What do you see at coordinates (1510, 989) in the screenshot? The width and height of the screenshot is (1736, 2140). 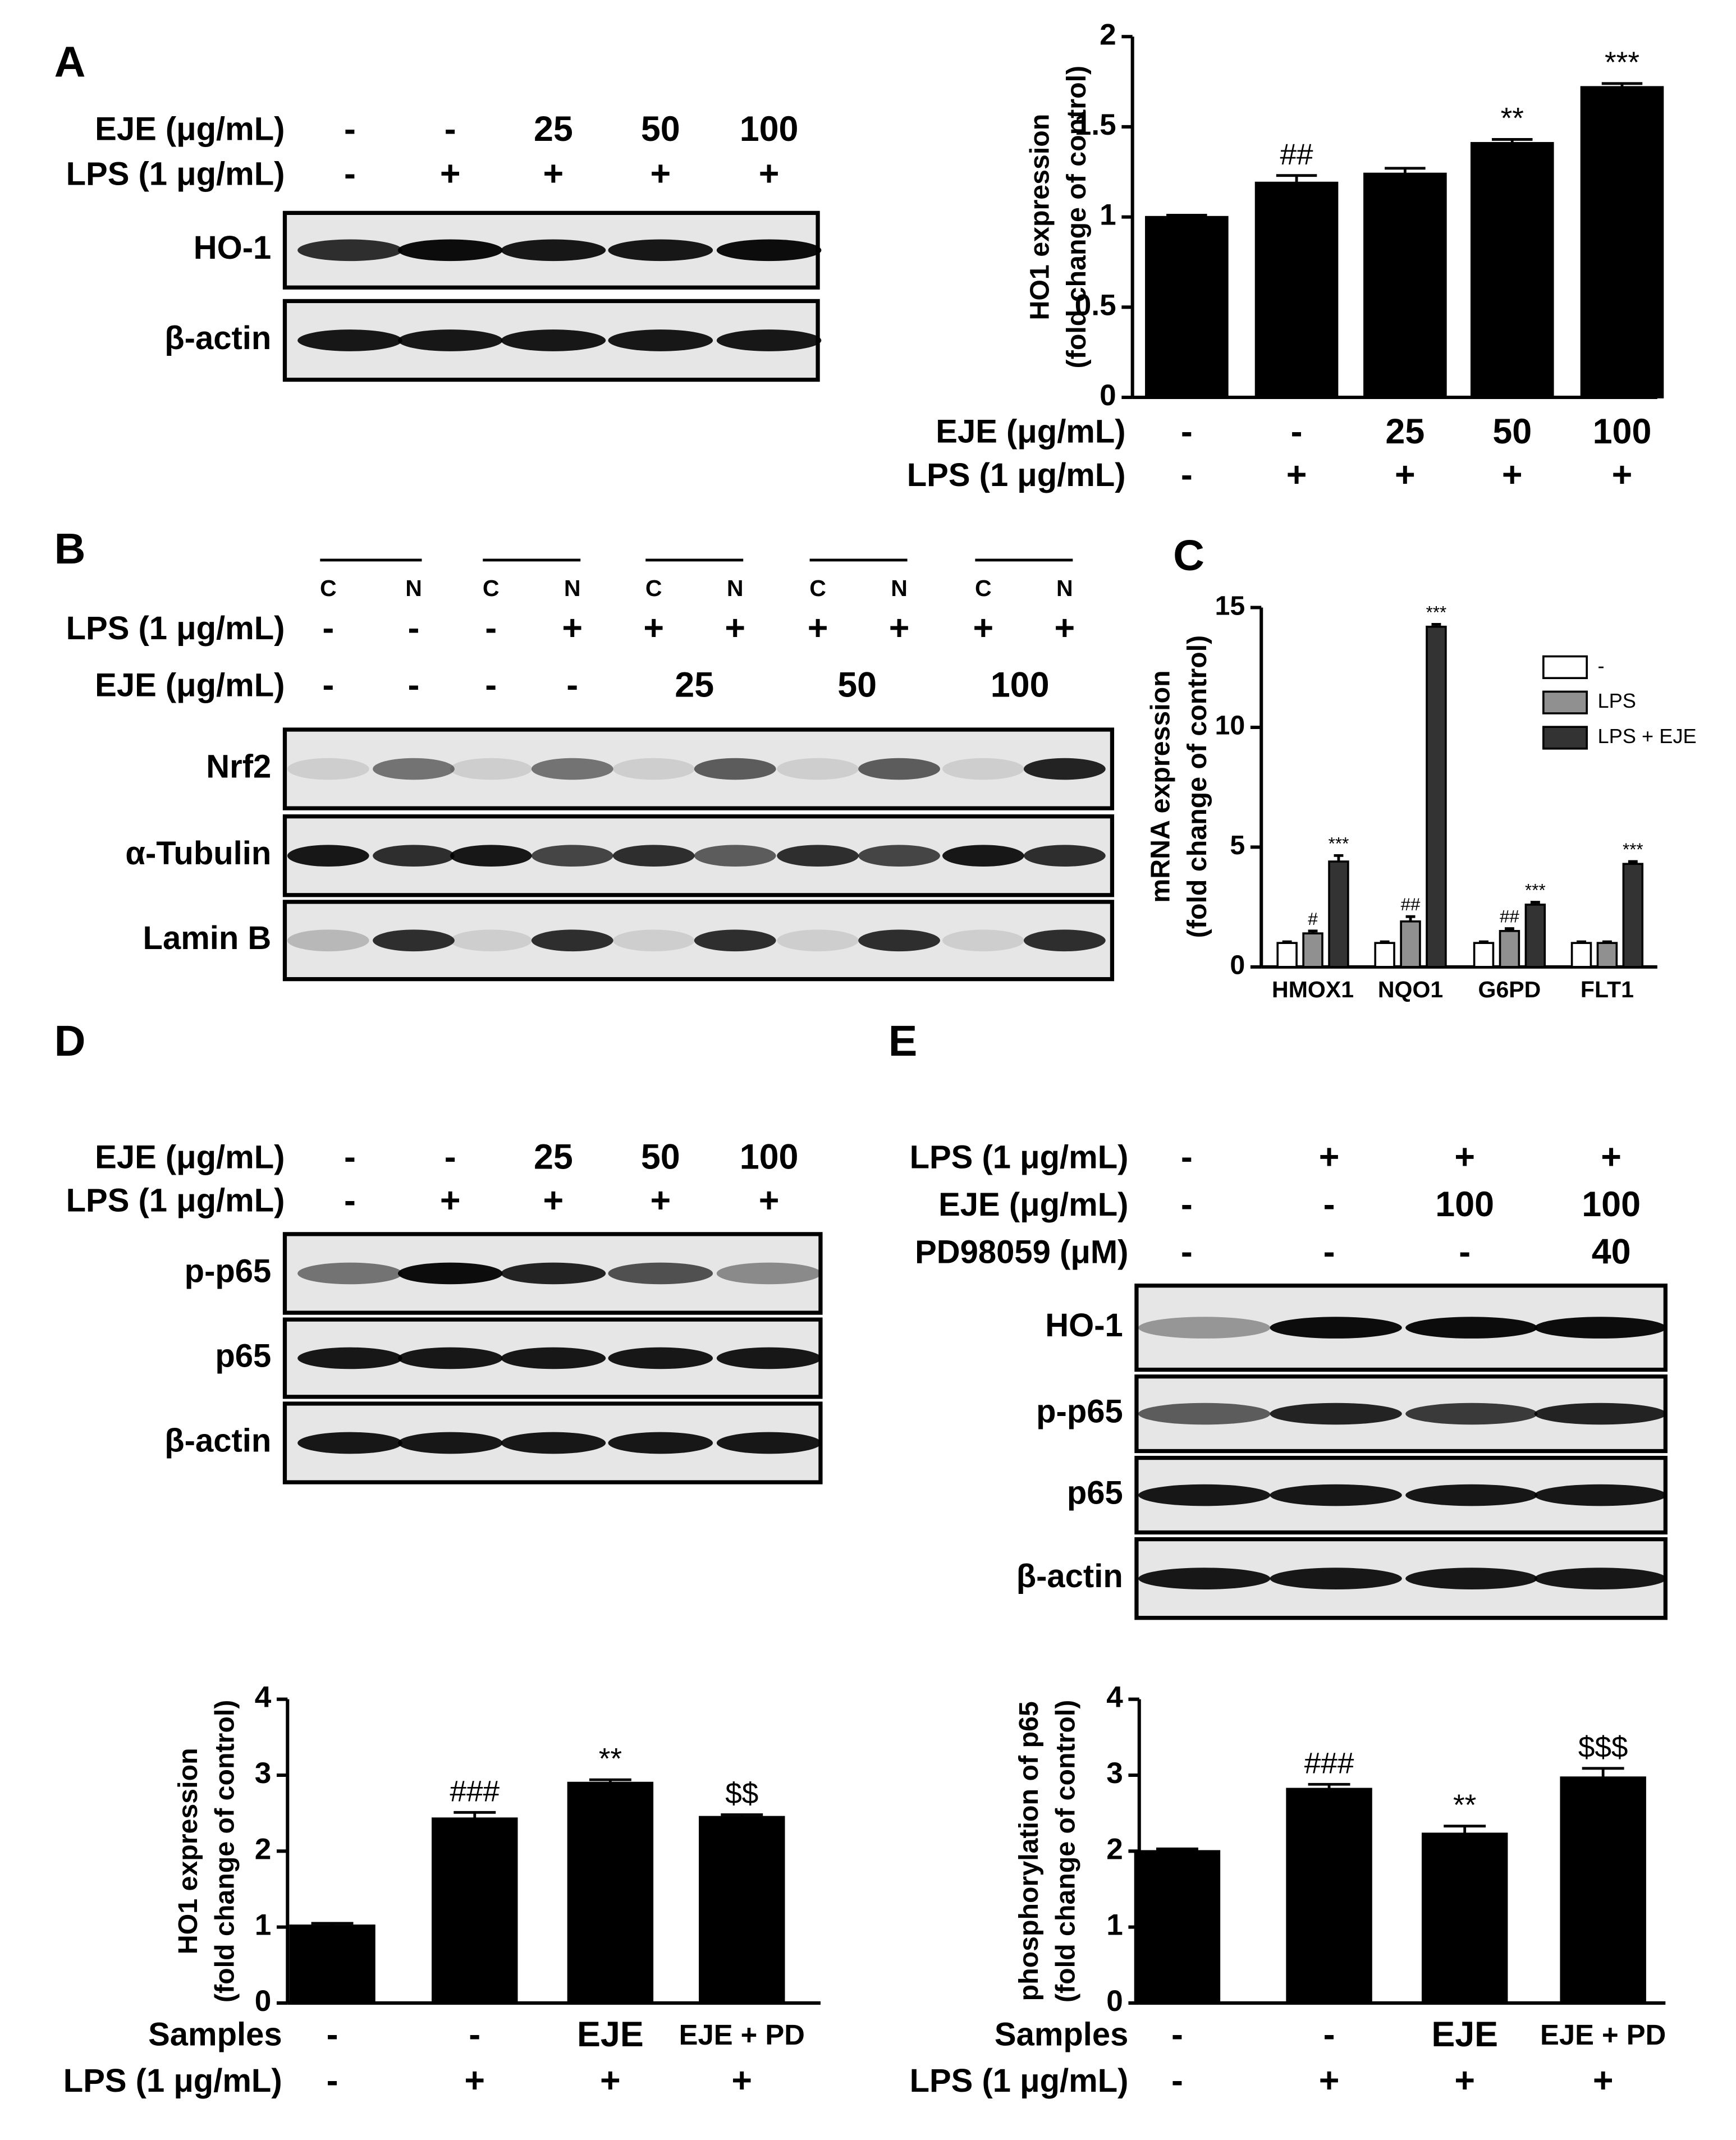 I see `x-tick-label: G6PD` at bounding box center [1510, 989].